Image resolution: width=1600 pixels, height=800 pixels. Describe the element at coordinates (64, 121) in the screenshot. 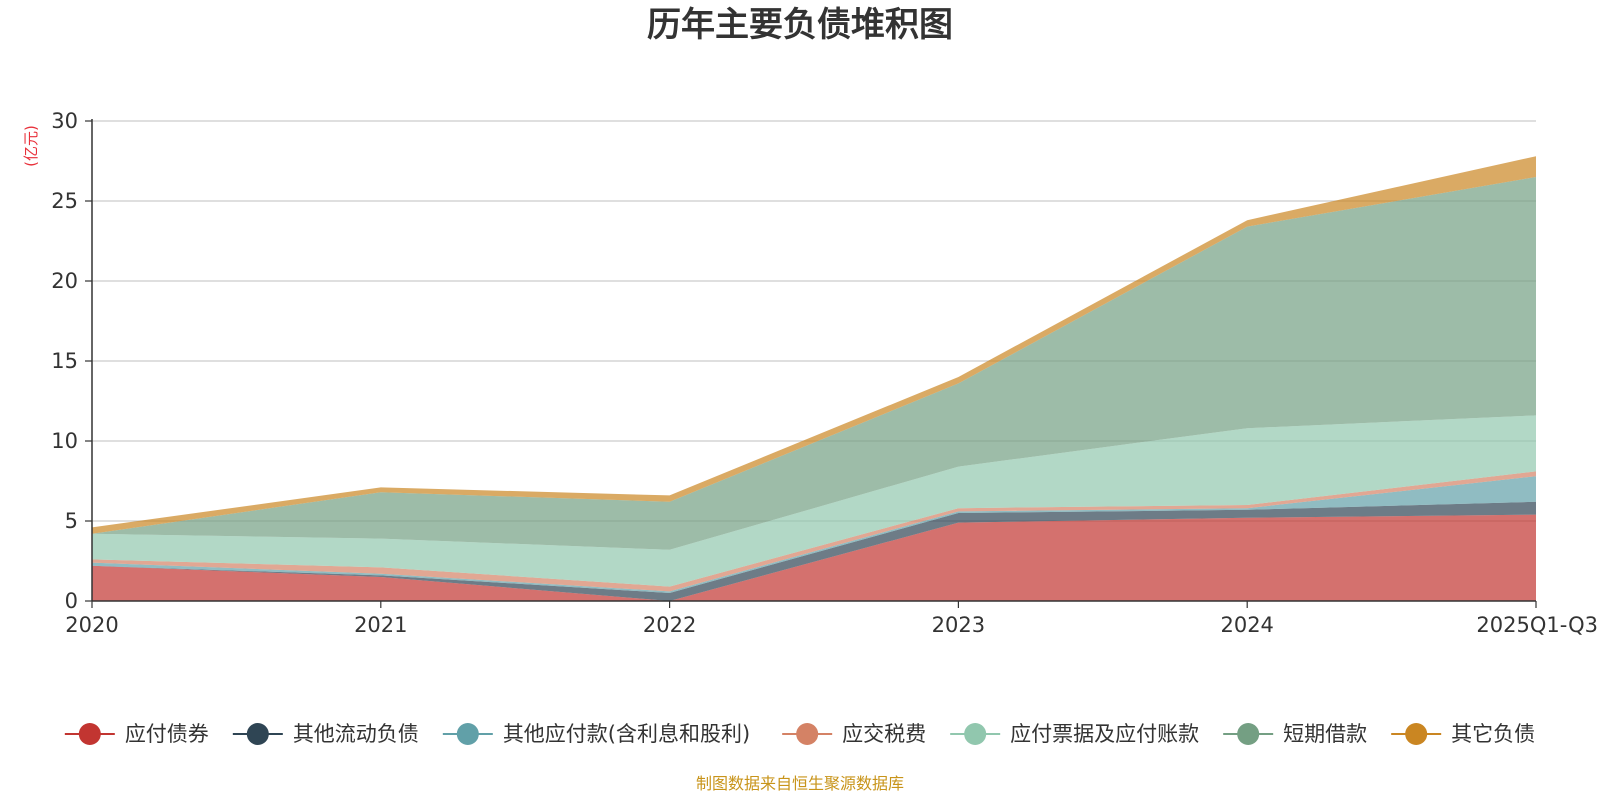

I see `y-tick-label-30: 30` at that location.